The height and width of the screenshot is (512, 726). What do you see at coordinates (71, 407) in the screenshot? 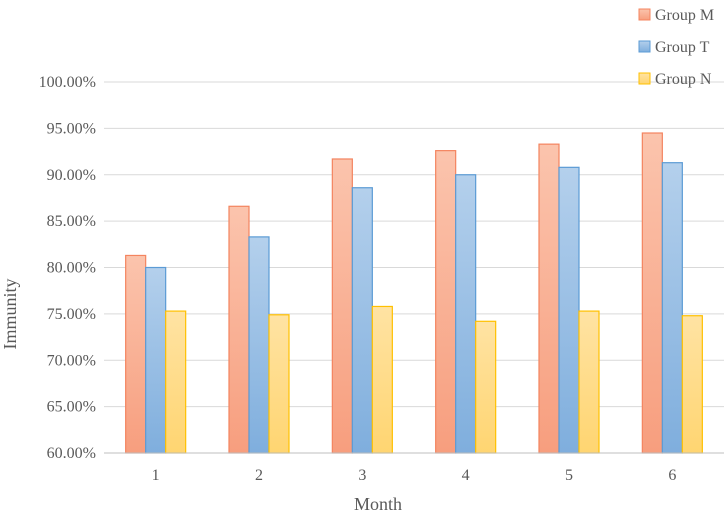
I see `y-tick-label: 65.00%` at bounding box center [71, 407].